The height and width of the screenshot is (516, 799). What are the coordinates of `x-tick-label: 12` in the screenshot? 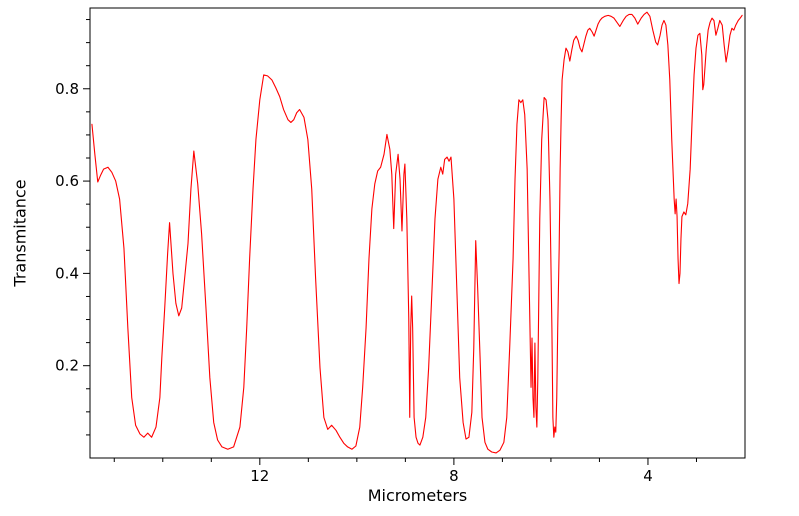 It's located at (259, 476).